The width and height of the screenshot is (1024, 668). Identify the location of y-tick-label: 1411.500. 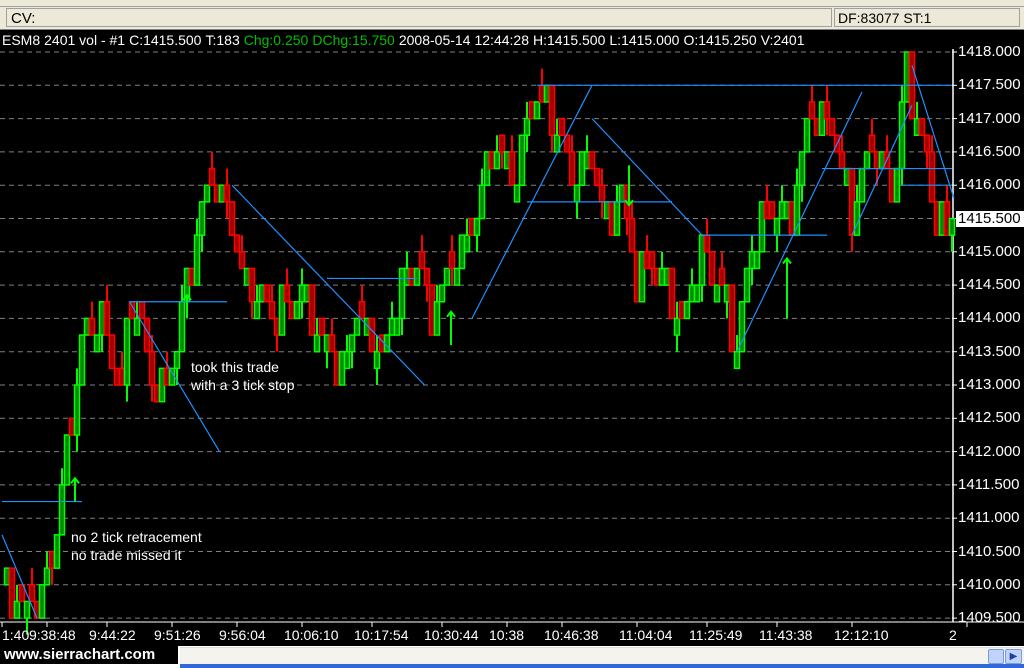
(989, 484).